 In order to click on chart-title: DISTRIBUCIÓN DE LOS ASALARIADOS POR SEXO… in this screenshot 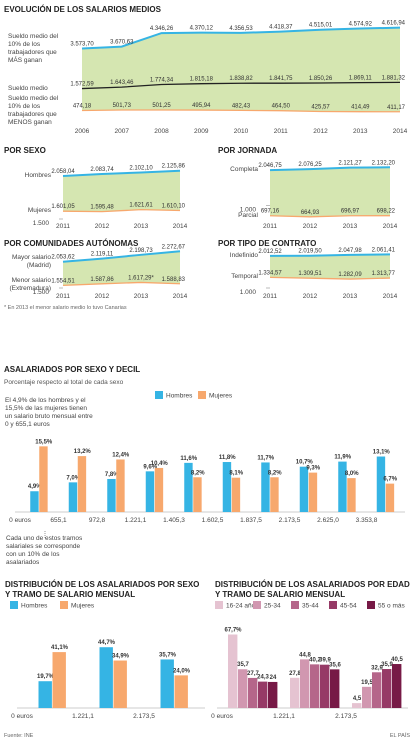, I will do `click(102, 589)`.